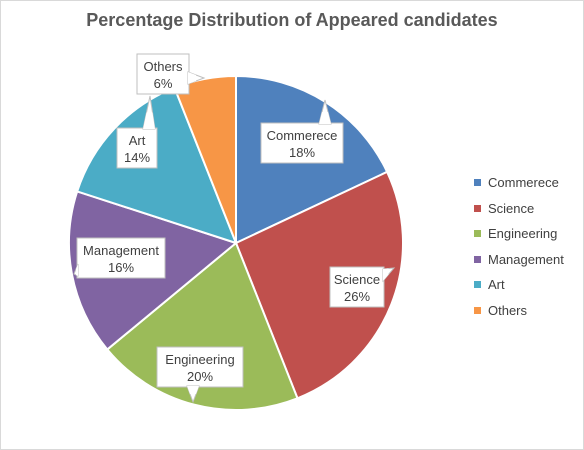  I want to click on legend-label: Art, so click(496, 285).